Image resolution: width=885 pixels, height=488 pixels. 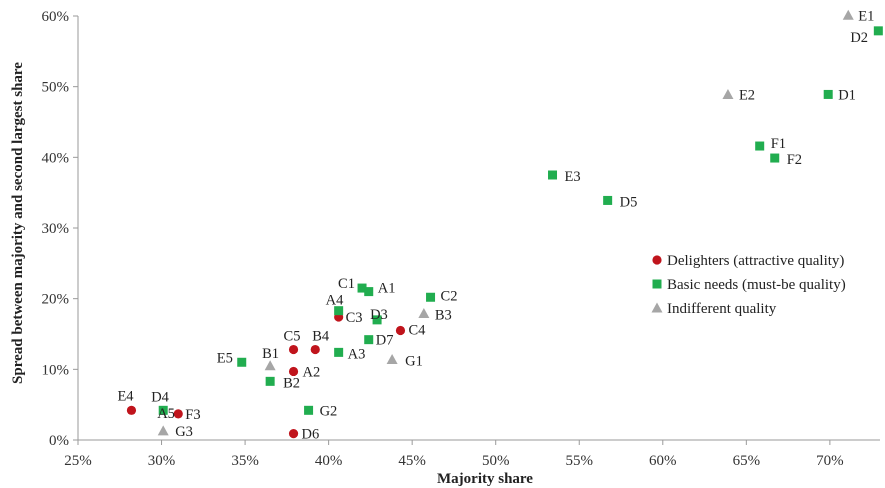 I want to click on legend-label-3: Indifferent quality, so click(x=722, y=309).